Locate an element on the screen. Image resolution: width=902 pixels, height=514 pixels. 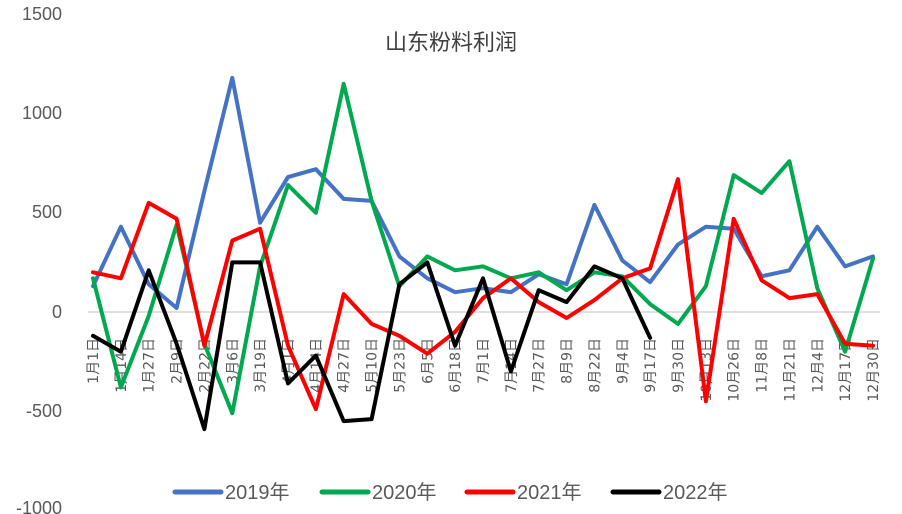
legend-item: 2020年 is located at coordinates (378, 492).